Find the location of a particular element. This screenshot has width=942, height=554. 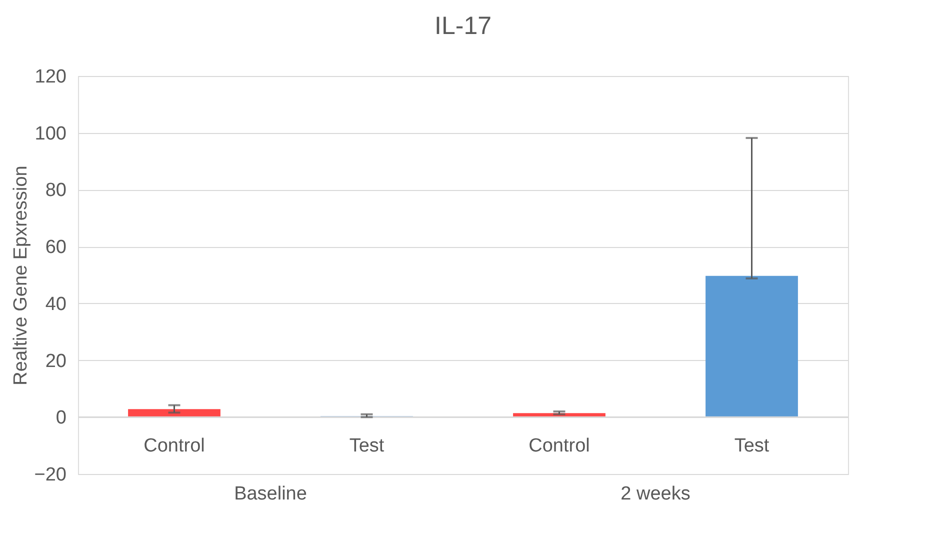

y-tick-label: 80 is located at coordinates (55, 191).